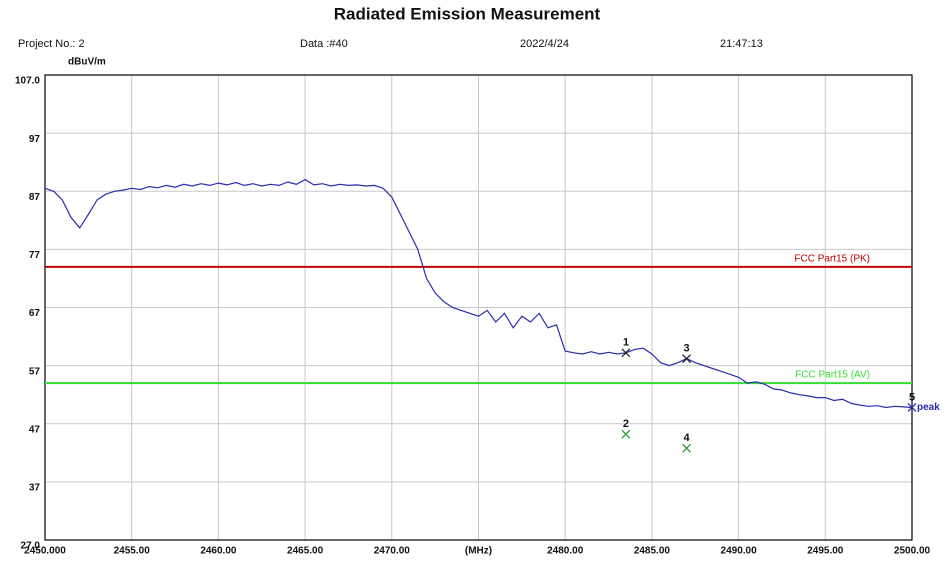 The width and height of the screenshot is (948, 563). Describe the element at coordinates (739, 551) in the screenshot. I see `x-tick-label: 2490.00` at that location.